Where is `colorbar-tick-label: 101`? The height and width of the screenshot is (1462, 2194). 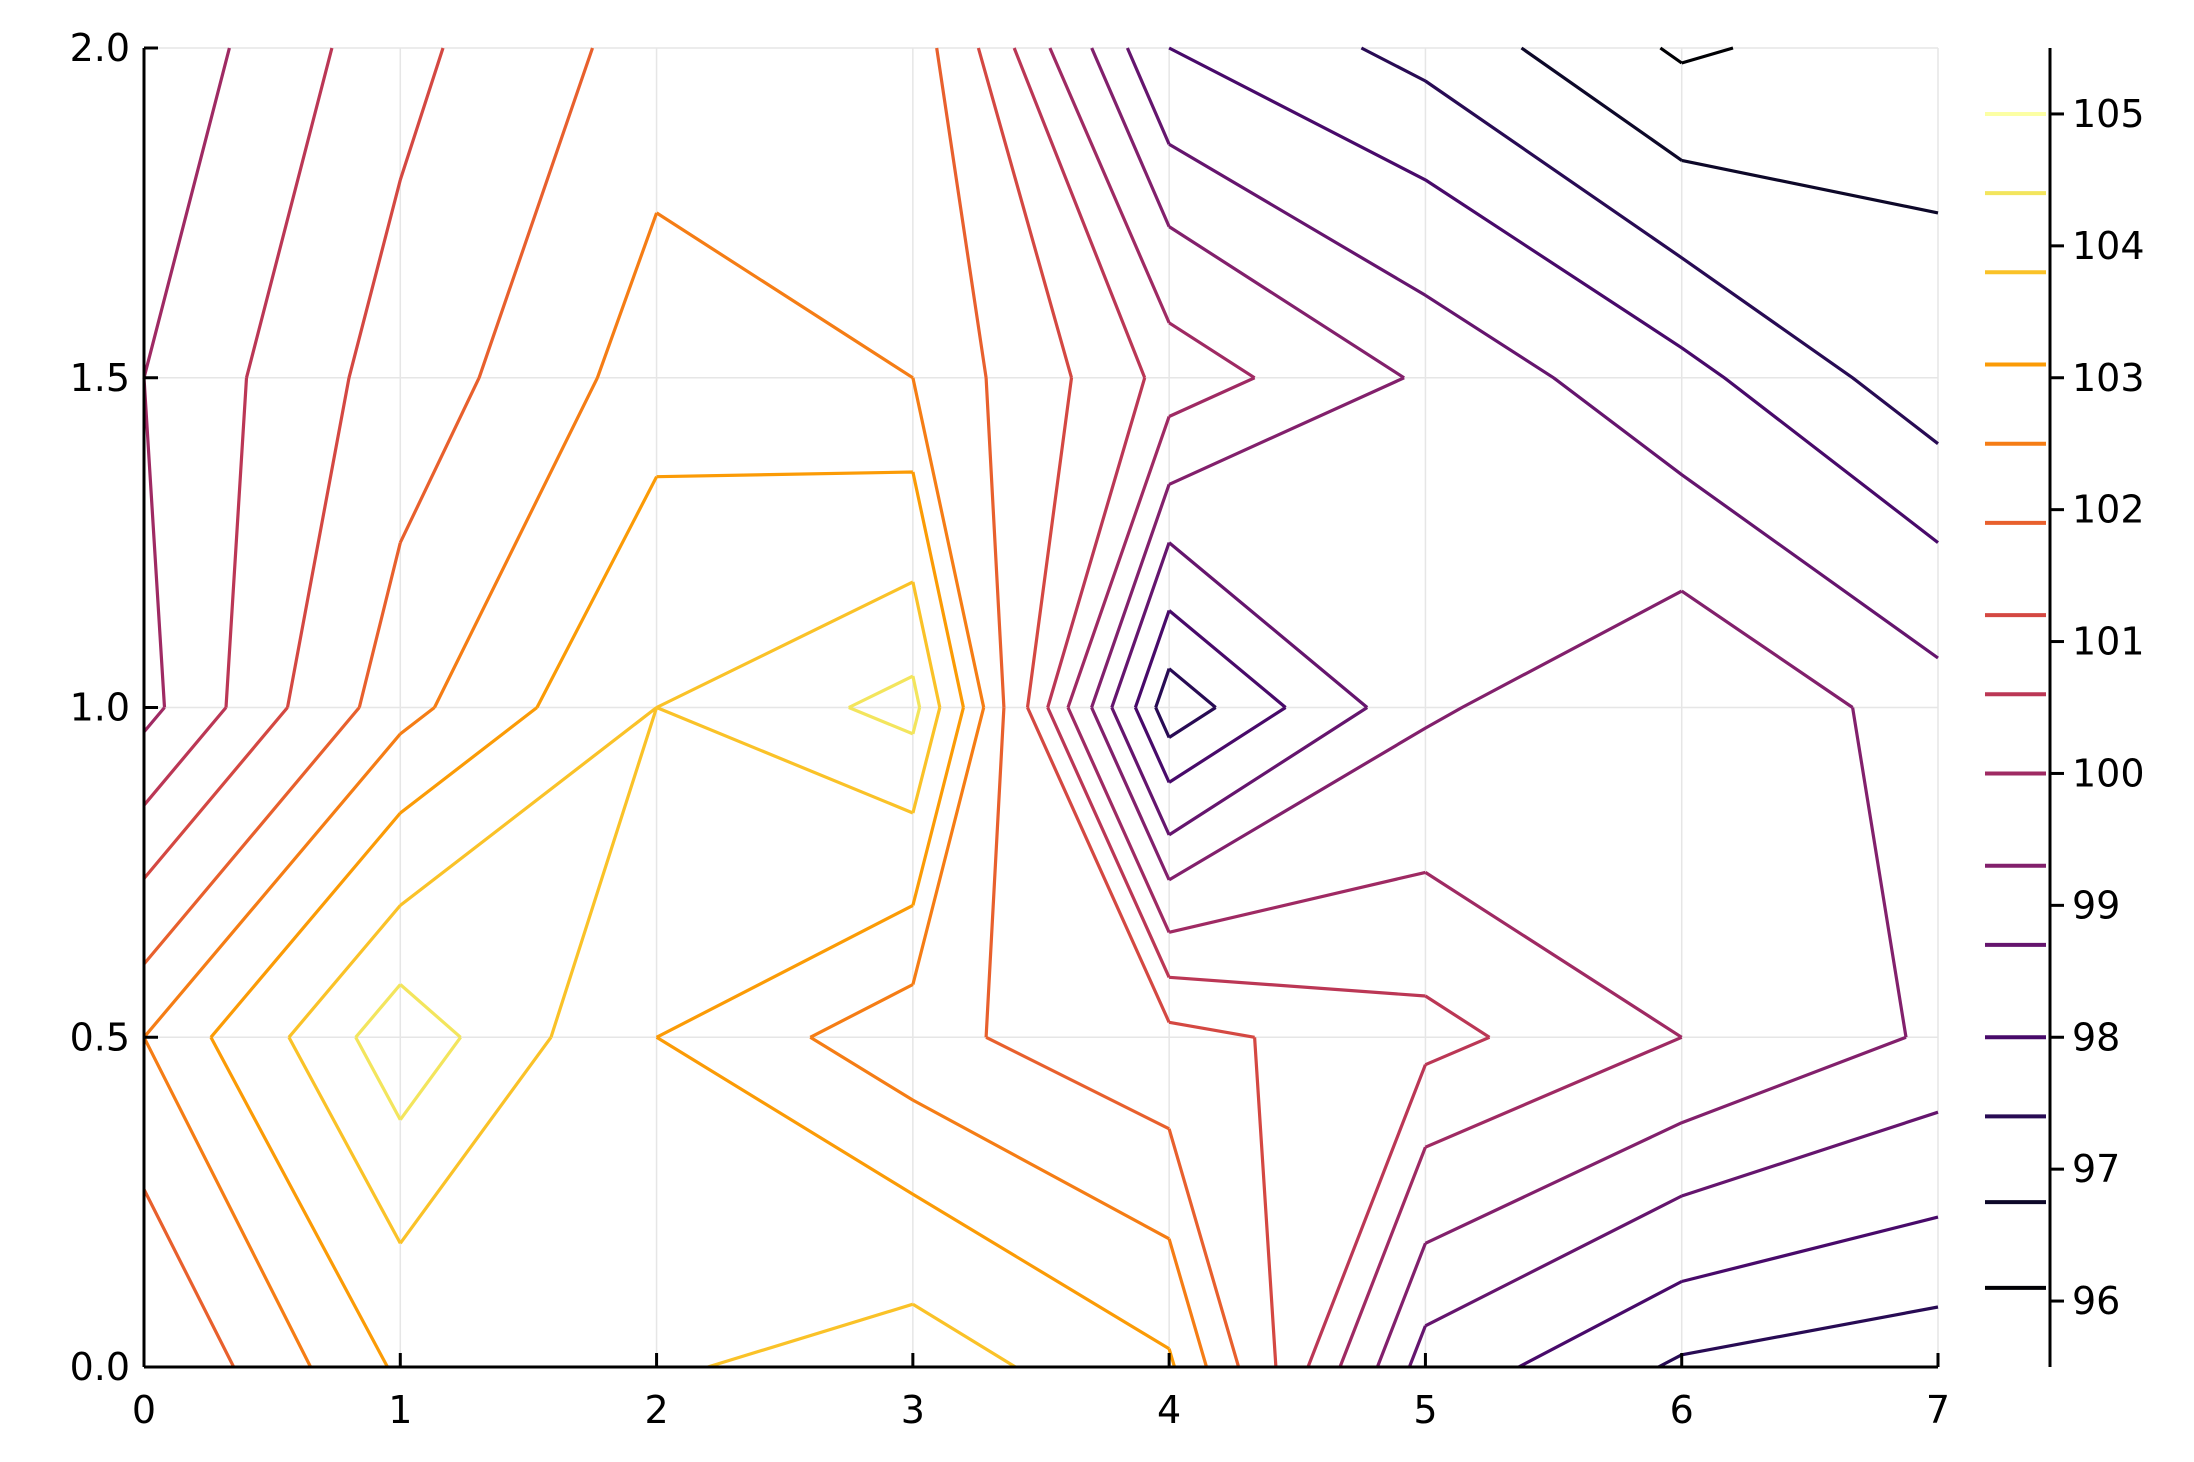 colorbar-tick-label: 101 is located at coordinates (2108, 642).